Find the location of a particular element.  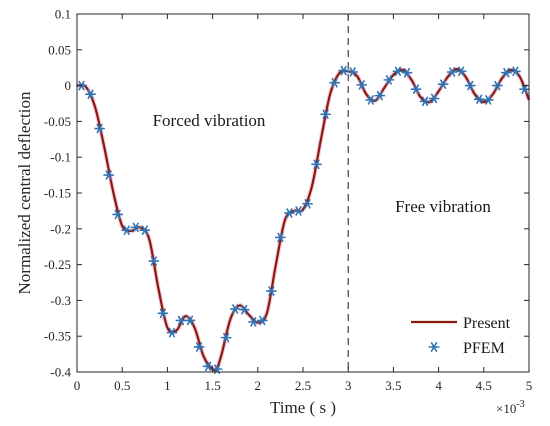

legend-pfem-star-stroke is located at coordinates (434, 347).